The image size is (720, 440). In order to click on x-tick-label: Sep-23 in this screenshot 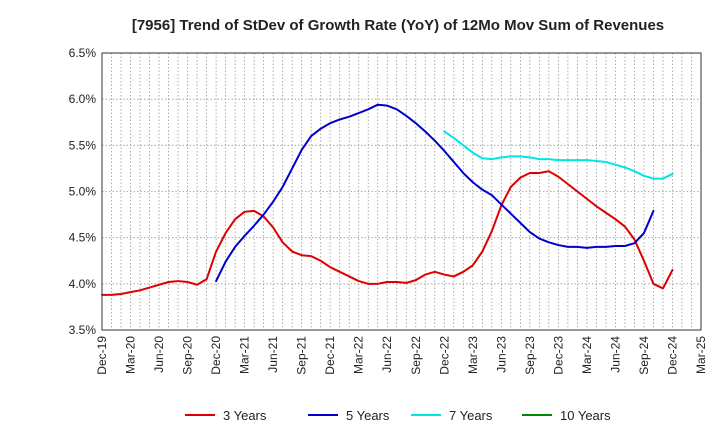, I will do `click(530, 355)`.